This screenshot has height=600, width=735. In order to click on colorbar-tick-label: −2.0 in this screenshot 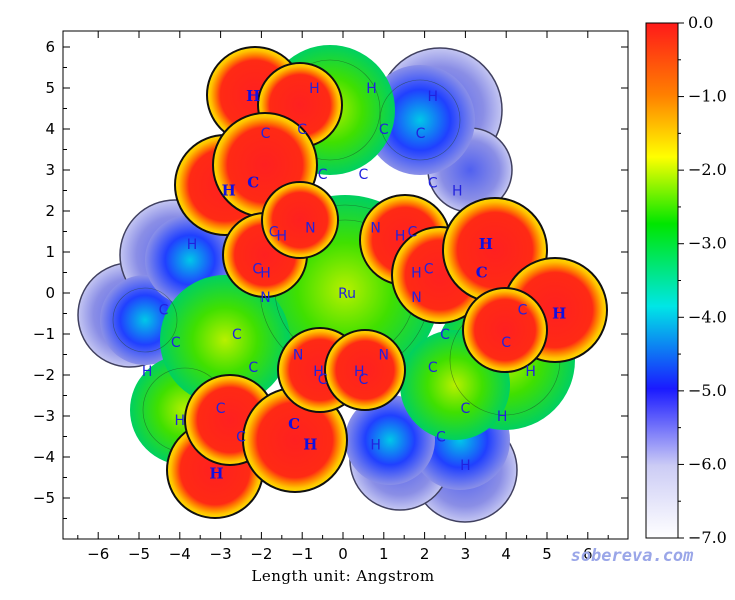, I will do `click(707, 169)`.